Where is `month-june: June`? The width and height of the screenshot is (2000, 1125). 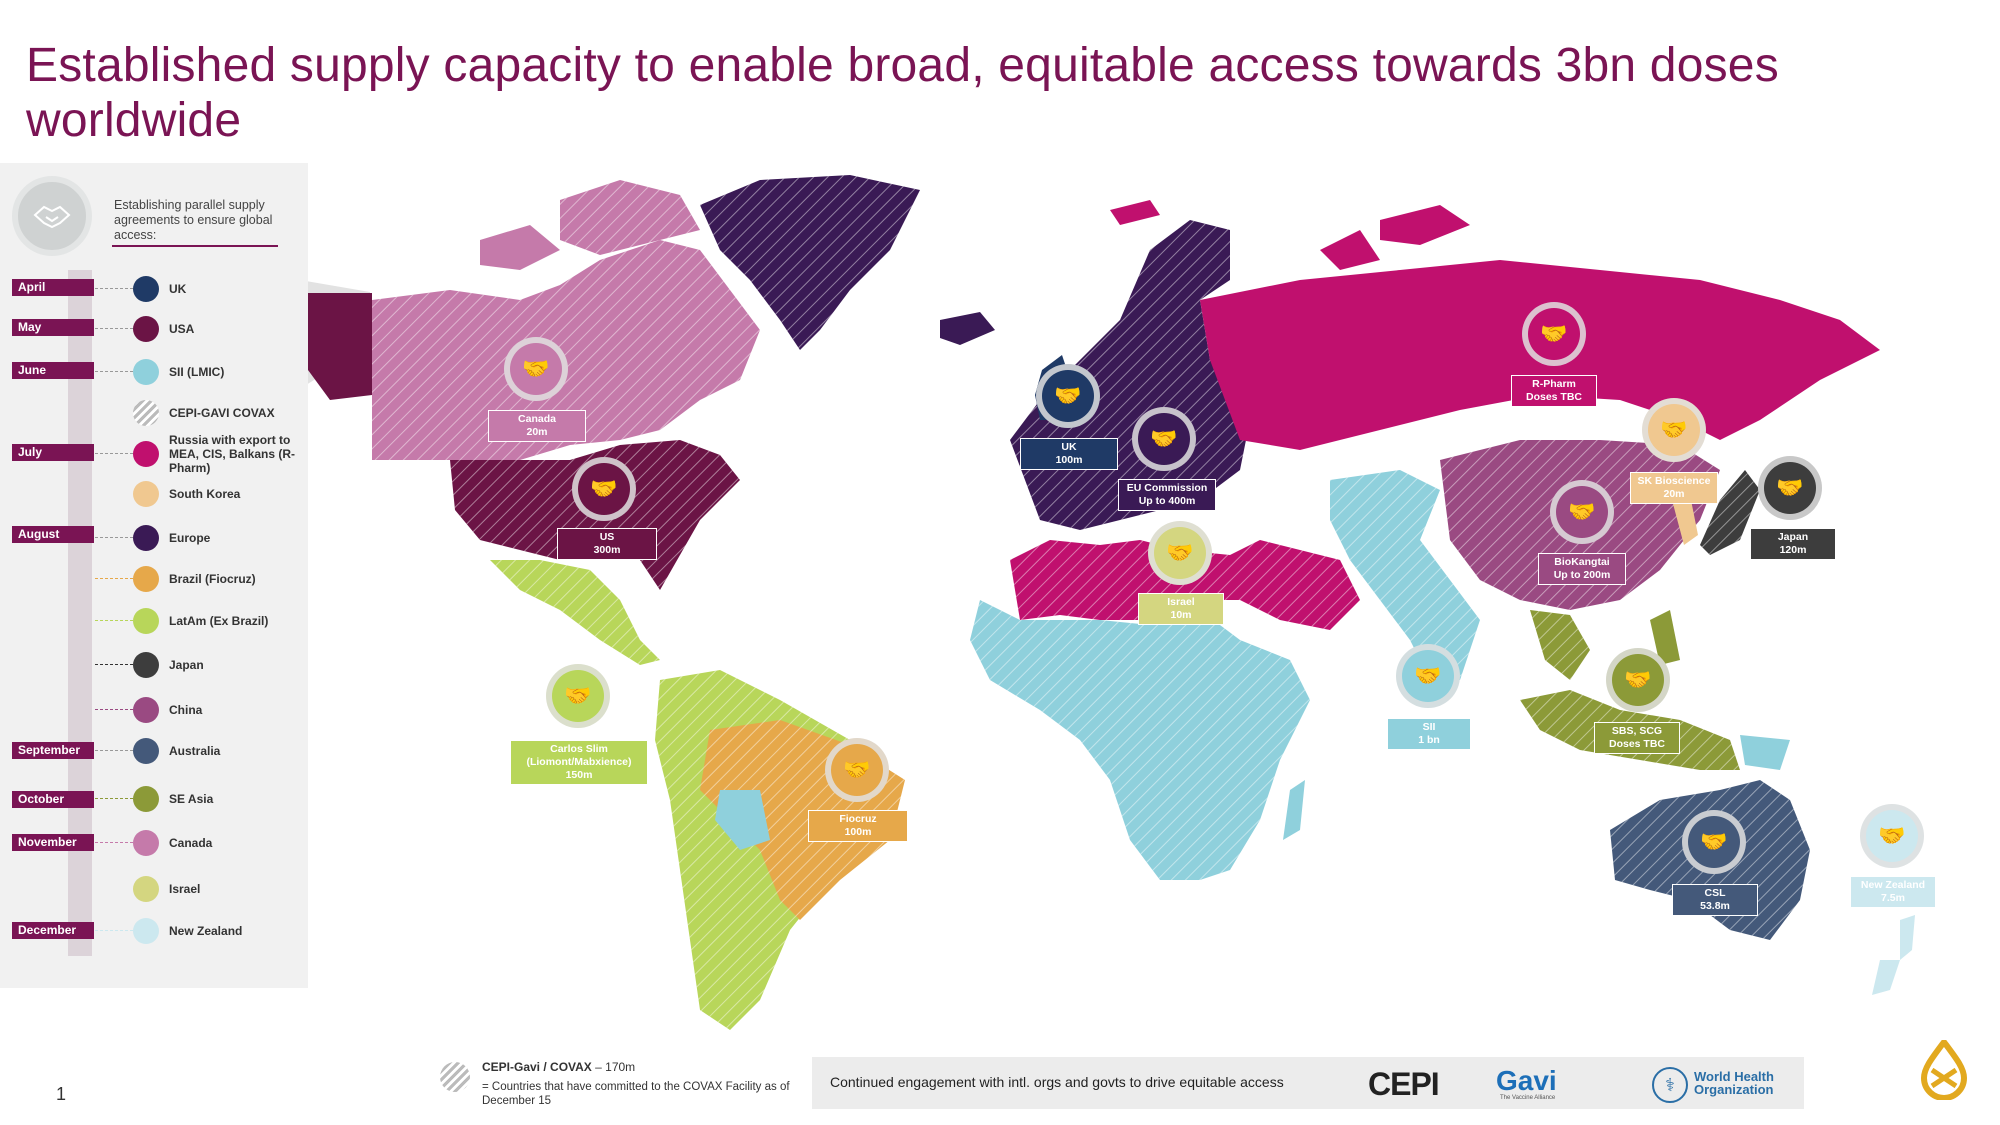
month-june: June is located at coordinates (53, 370).